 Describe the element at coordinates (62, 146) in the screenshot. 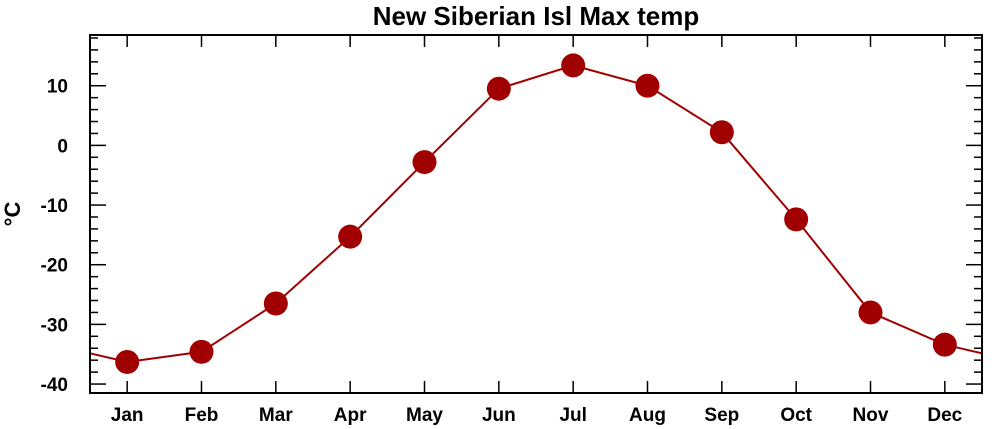

I see `y-tick-label: 0` at that location.